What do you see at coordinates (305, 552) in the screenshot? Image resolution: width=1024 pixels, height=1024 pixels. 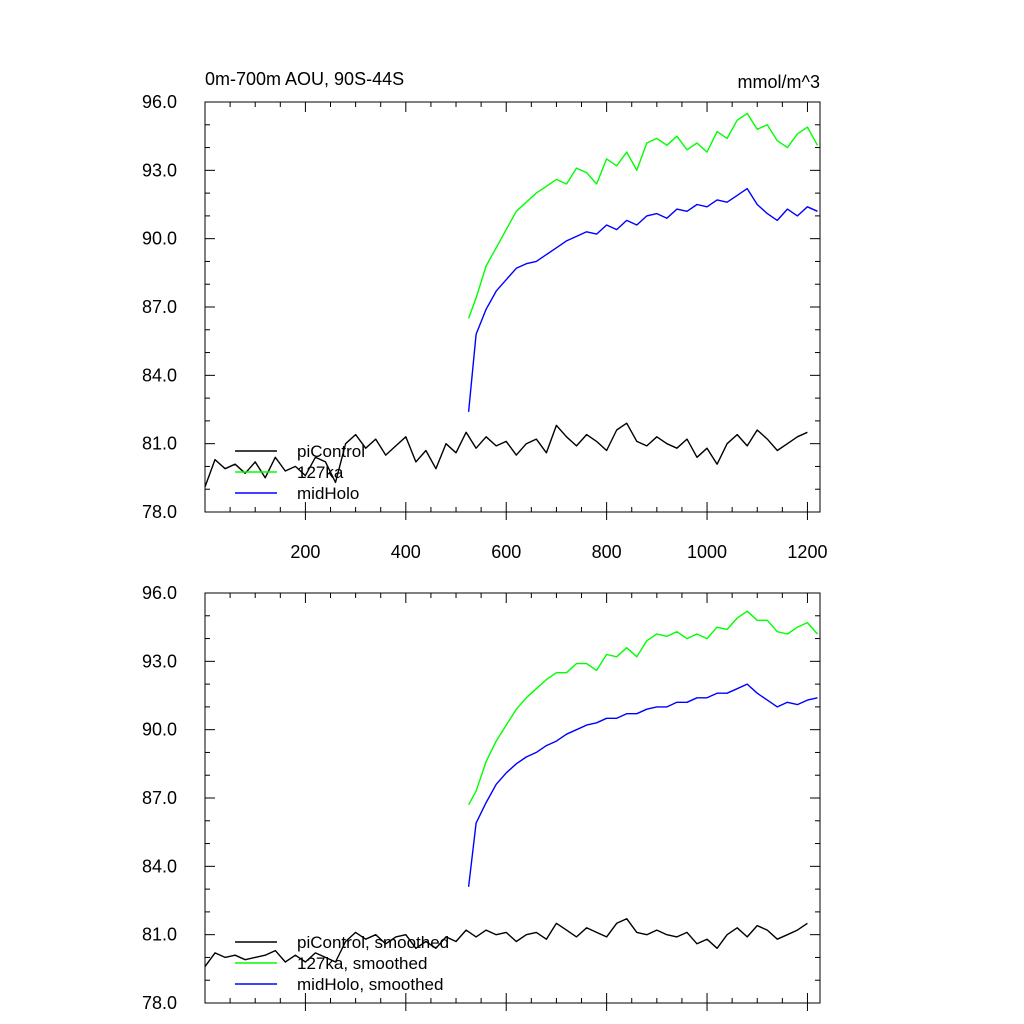 I see `x-tick-label: 200` at bounding box center [305, 552].